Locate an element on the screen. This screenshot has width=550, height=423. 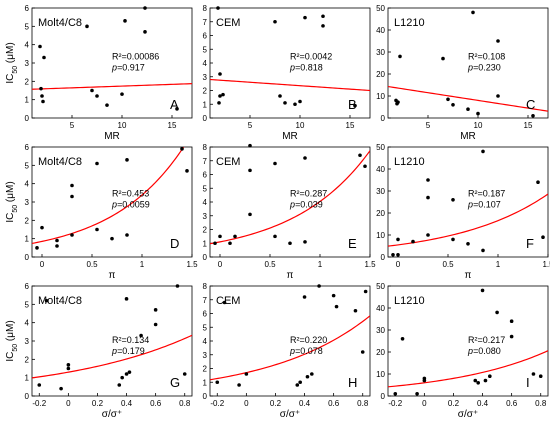
r-squared-text: R²=0.0042 is located at coordinates (311, 57).